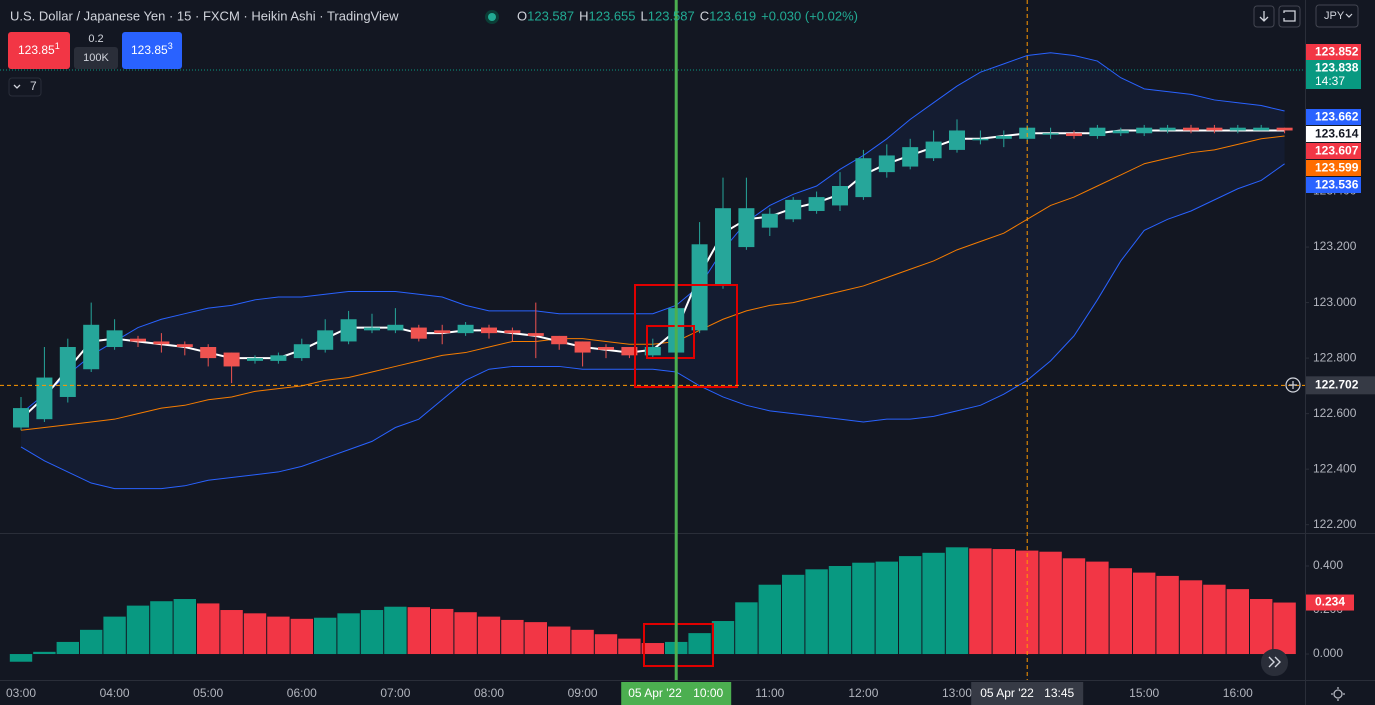  What do you see at coordinates (492, 17) in the screenshot?
I see `status-dot` at bounding box center [492, 17].